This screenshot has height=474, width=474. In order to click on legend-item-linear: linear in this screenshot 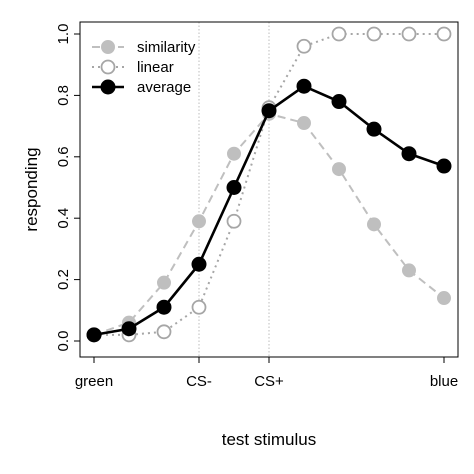, I will do `click(133, 67)`.